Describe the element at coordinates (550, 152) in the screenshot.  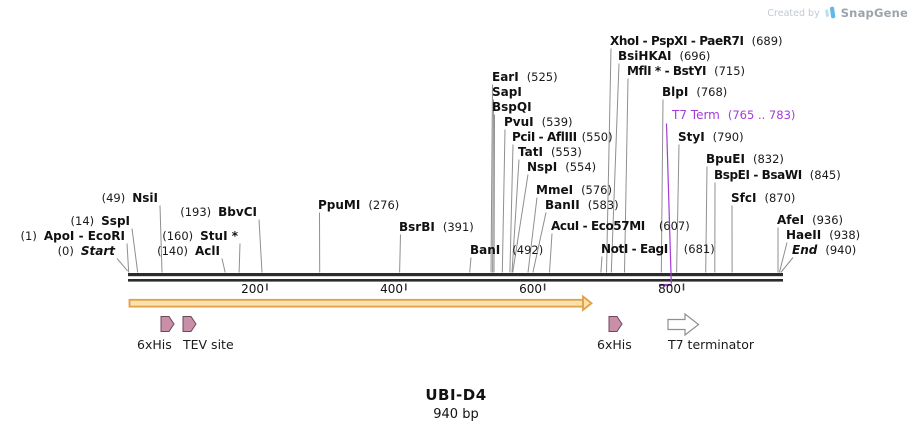
I see `site-TatI: TatI (553)` at that location.